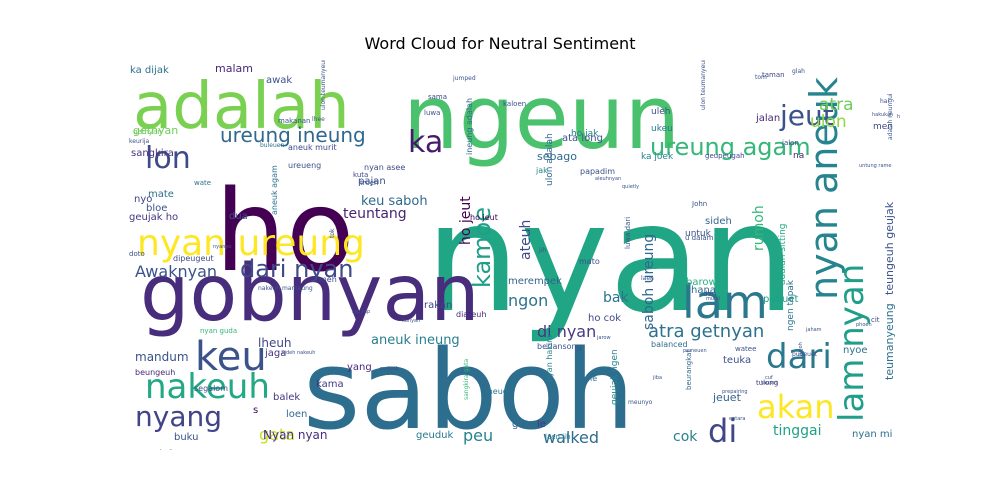 This screenshot has width=1000, height=500. I want to click on word-cloud-word: aleuhnyan, so click(608, 179).